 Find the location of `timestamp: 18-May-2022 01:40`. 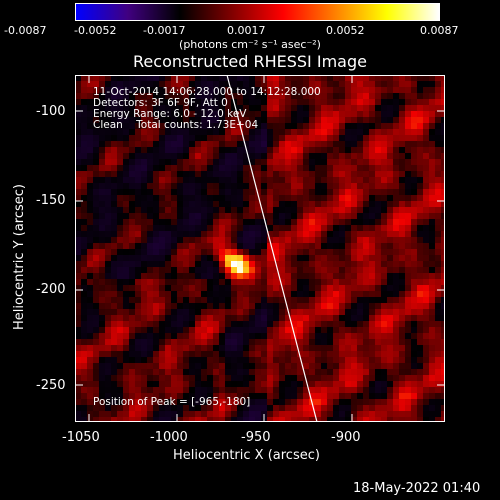

timestamp: 18-May-2022 01:40 is located at coordinates (417, 488).